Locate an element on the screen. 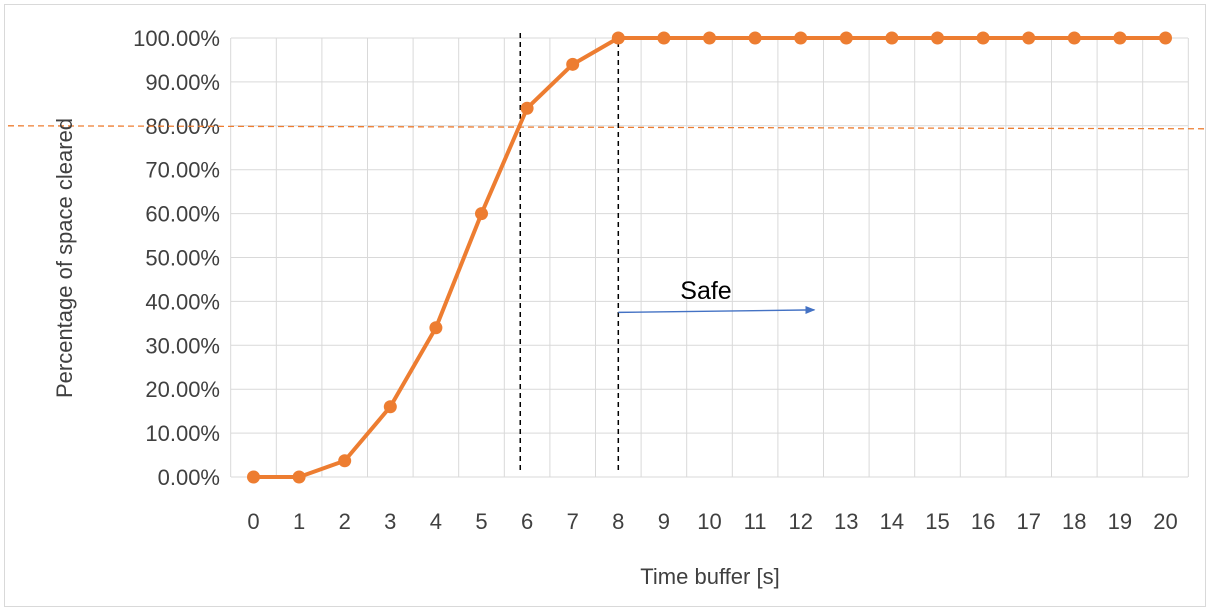 This screenshot has height=612, width=1212. x-tick-label: 18 is located at coordinates (1074, 521).